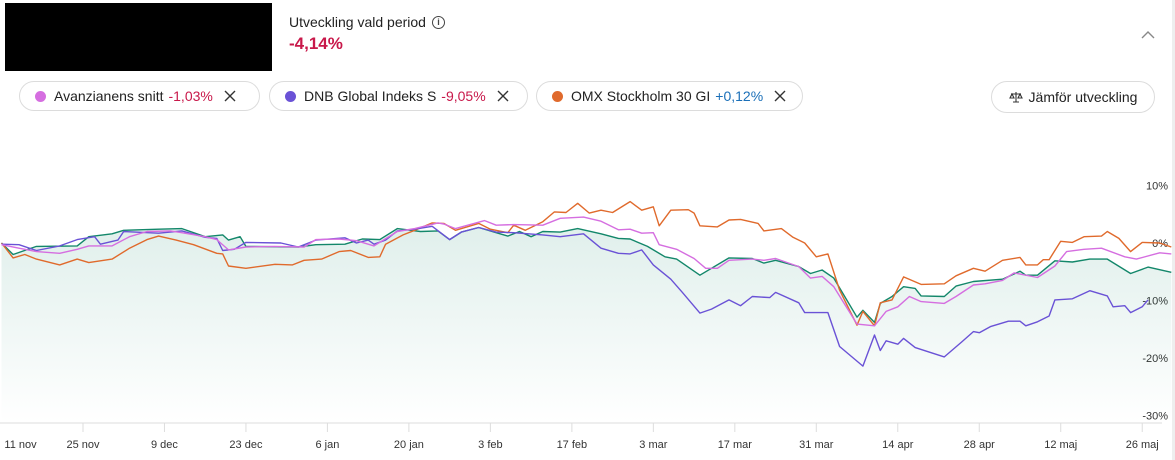 Image resolution: width=1175 pixels, height=460 pixels. Describe the element at coordinates (1157, 187) in the screenshot. I see `y-tick-label: 10%` at that location.